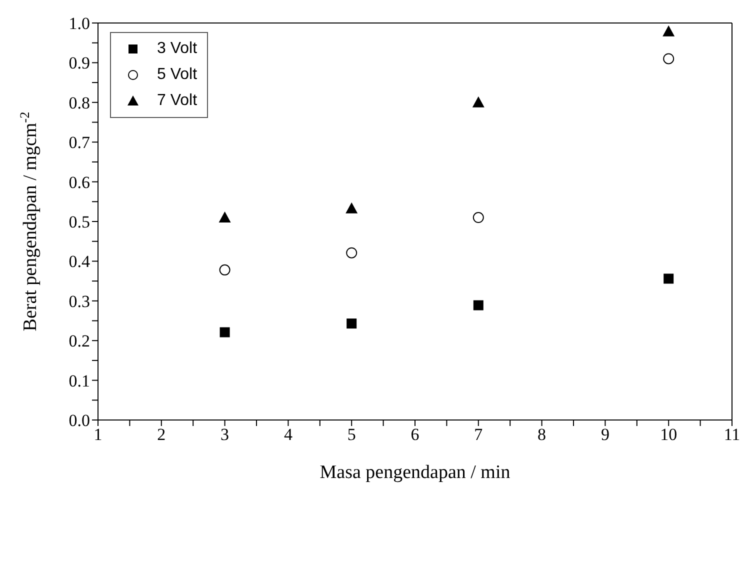 This screenshot has height=588, width=749. Describe the element at coordinates (669, 434) in the screenshot. I see `x-tick-label: 10` at that location.